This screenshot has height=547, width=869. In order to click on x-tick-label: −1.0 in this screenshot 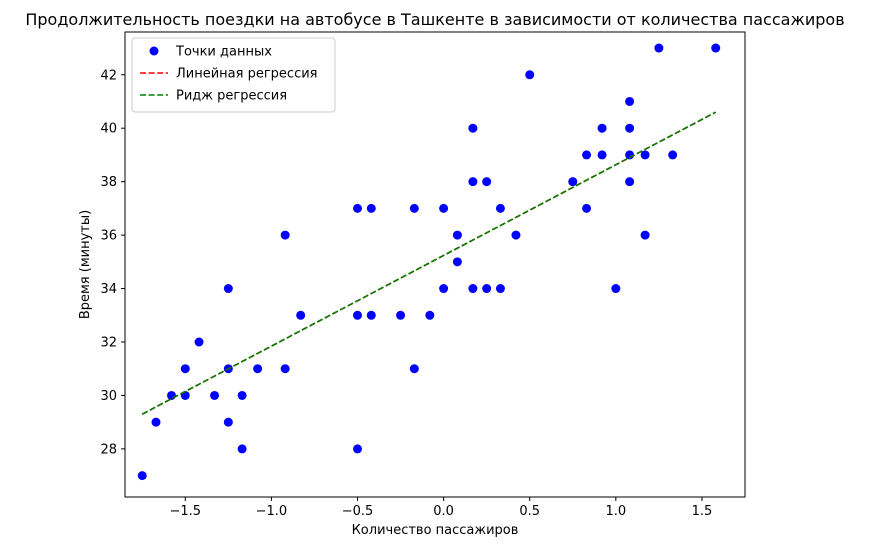, I will do `click(272, 511)`.